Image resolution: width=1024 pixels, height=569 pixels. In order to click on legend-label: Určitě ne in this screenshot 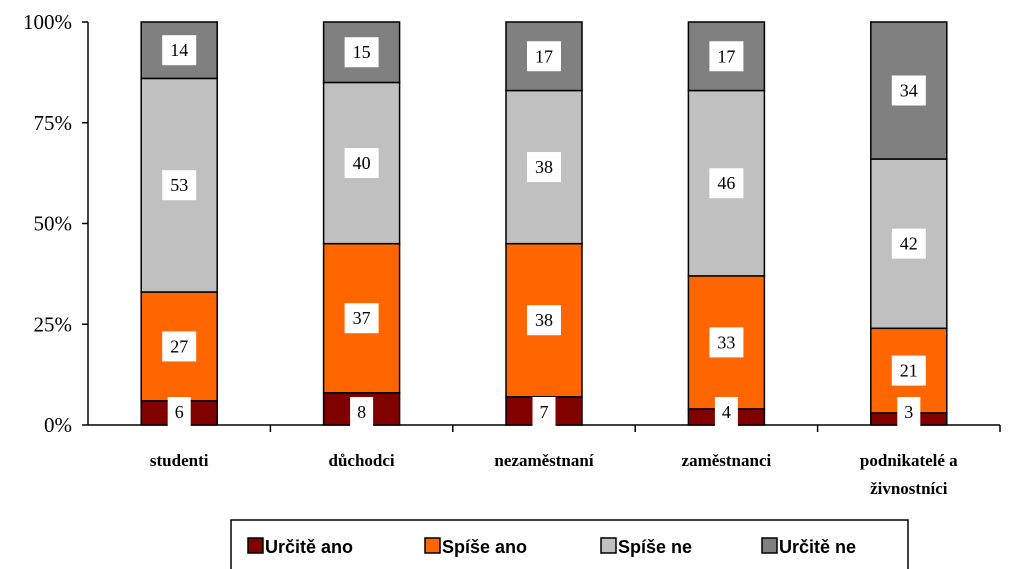, I will do `click(817, 547)`.